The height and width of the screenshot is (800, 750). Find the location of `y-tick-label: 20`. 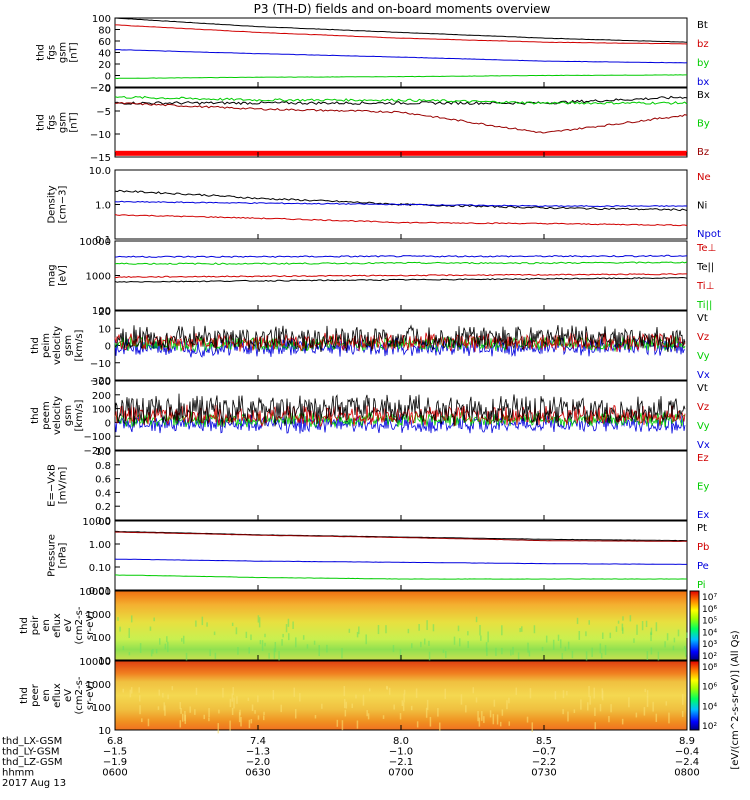

y-tick-label: 20 is located at coordinates (104, 65).